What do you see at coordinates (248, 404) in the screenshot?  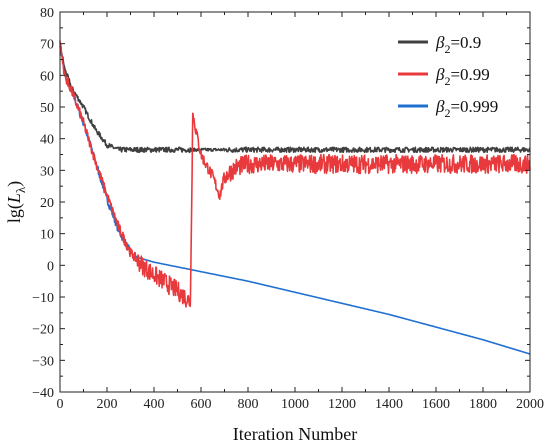 I see `x-tick-label: 800` at bounding box center [248, 404].